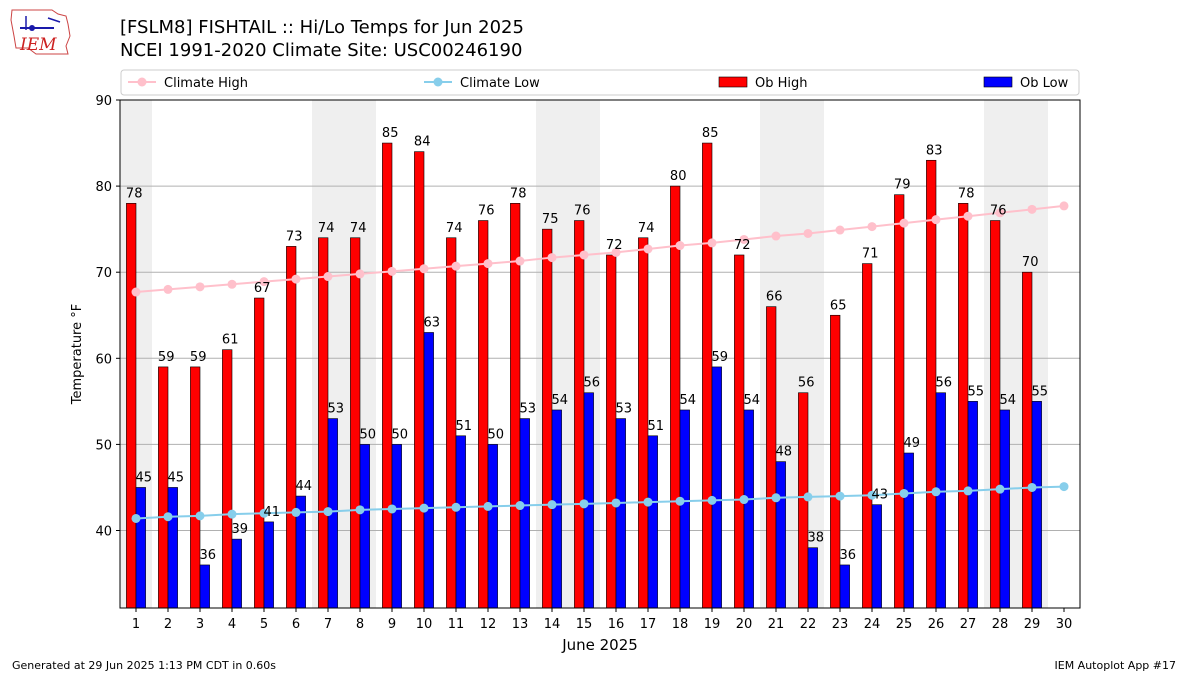  What do you see at coordinates (840, 624) in the screenshot?
I see `x-tick-label-23: 23` at bounding box center [840, 624].